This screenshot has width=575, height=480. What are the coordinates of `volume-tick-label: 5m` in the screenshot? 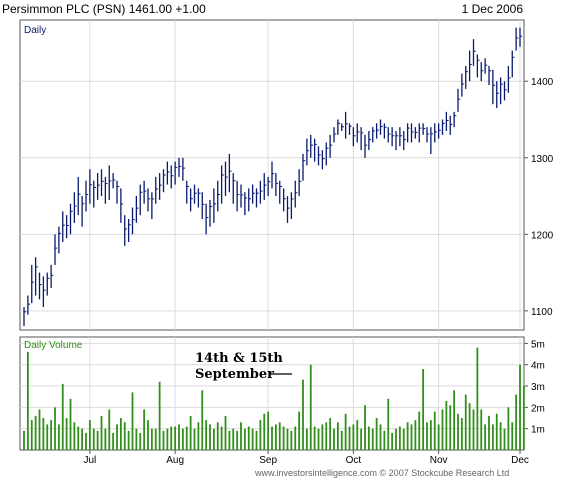 It's located at (538, 344).